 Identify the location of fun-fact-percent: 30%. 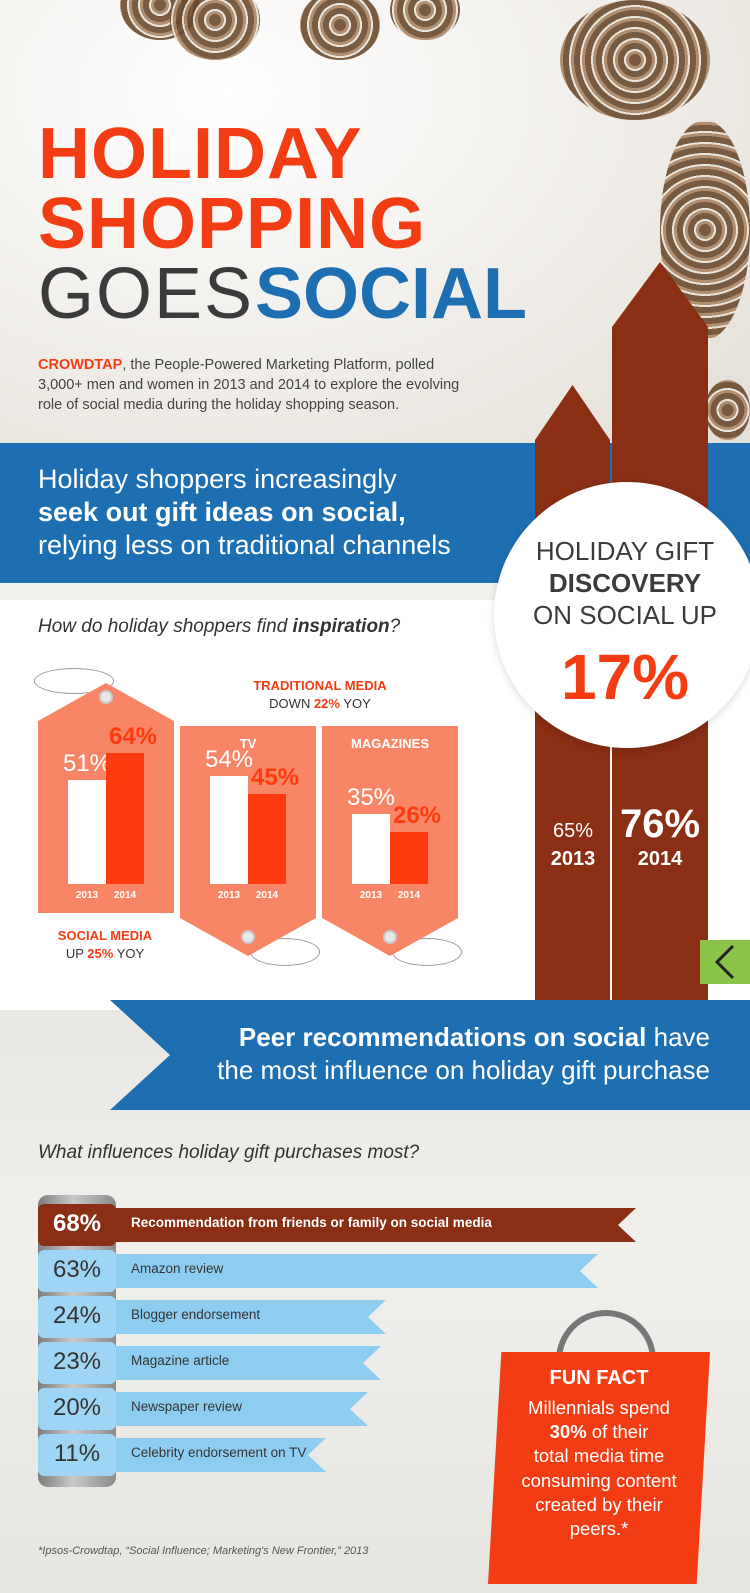
(568, 1431).